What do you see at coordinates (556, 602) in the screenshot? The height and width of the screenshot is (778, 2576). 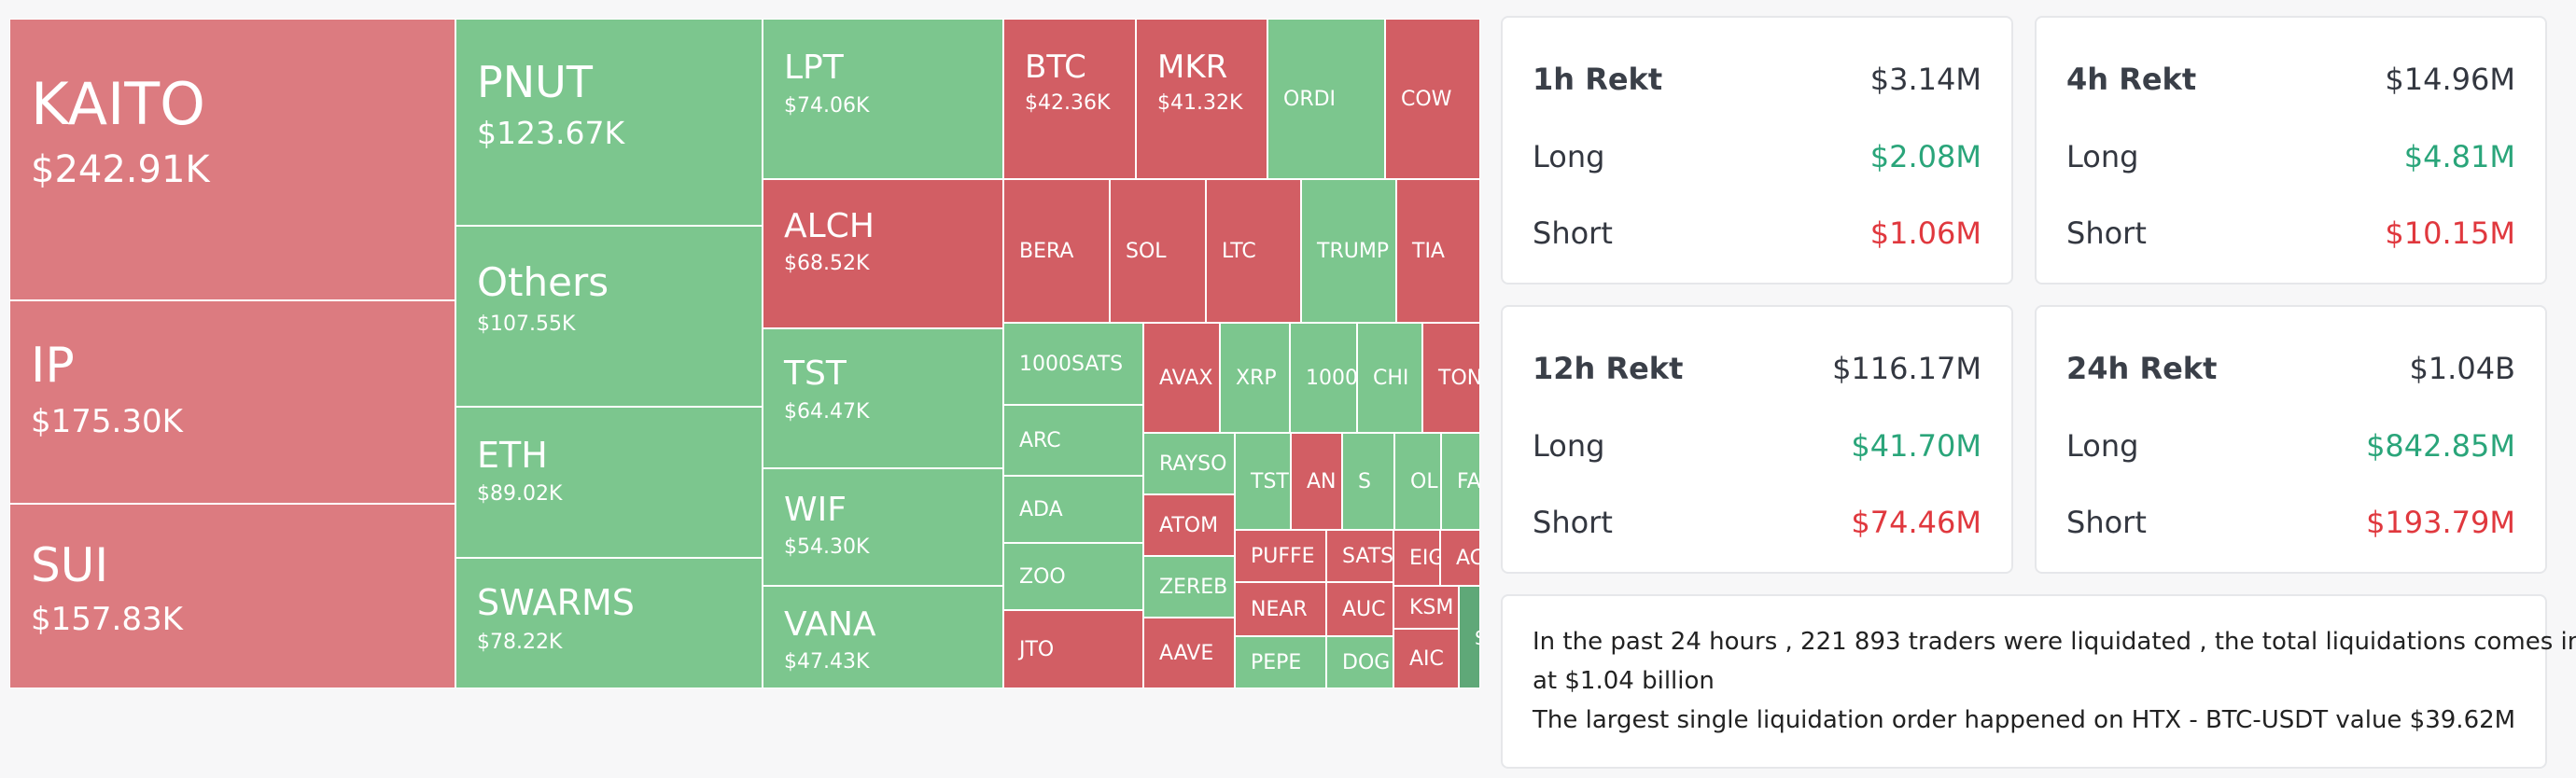 I see `tile-symbol: SWARMS` at bounding box center [556, 602].